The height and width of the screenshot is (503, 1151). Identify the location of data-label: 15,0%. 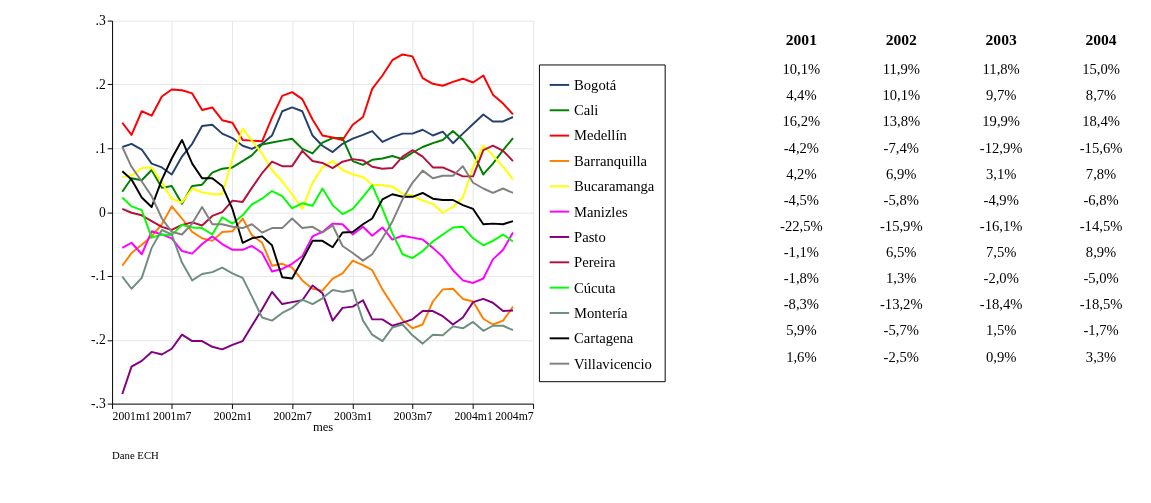
(1101, 69).